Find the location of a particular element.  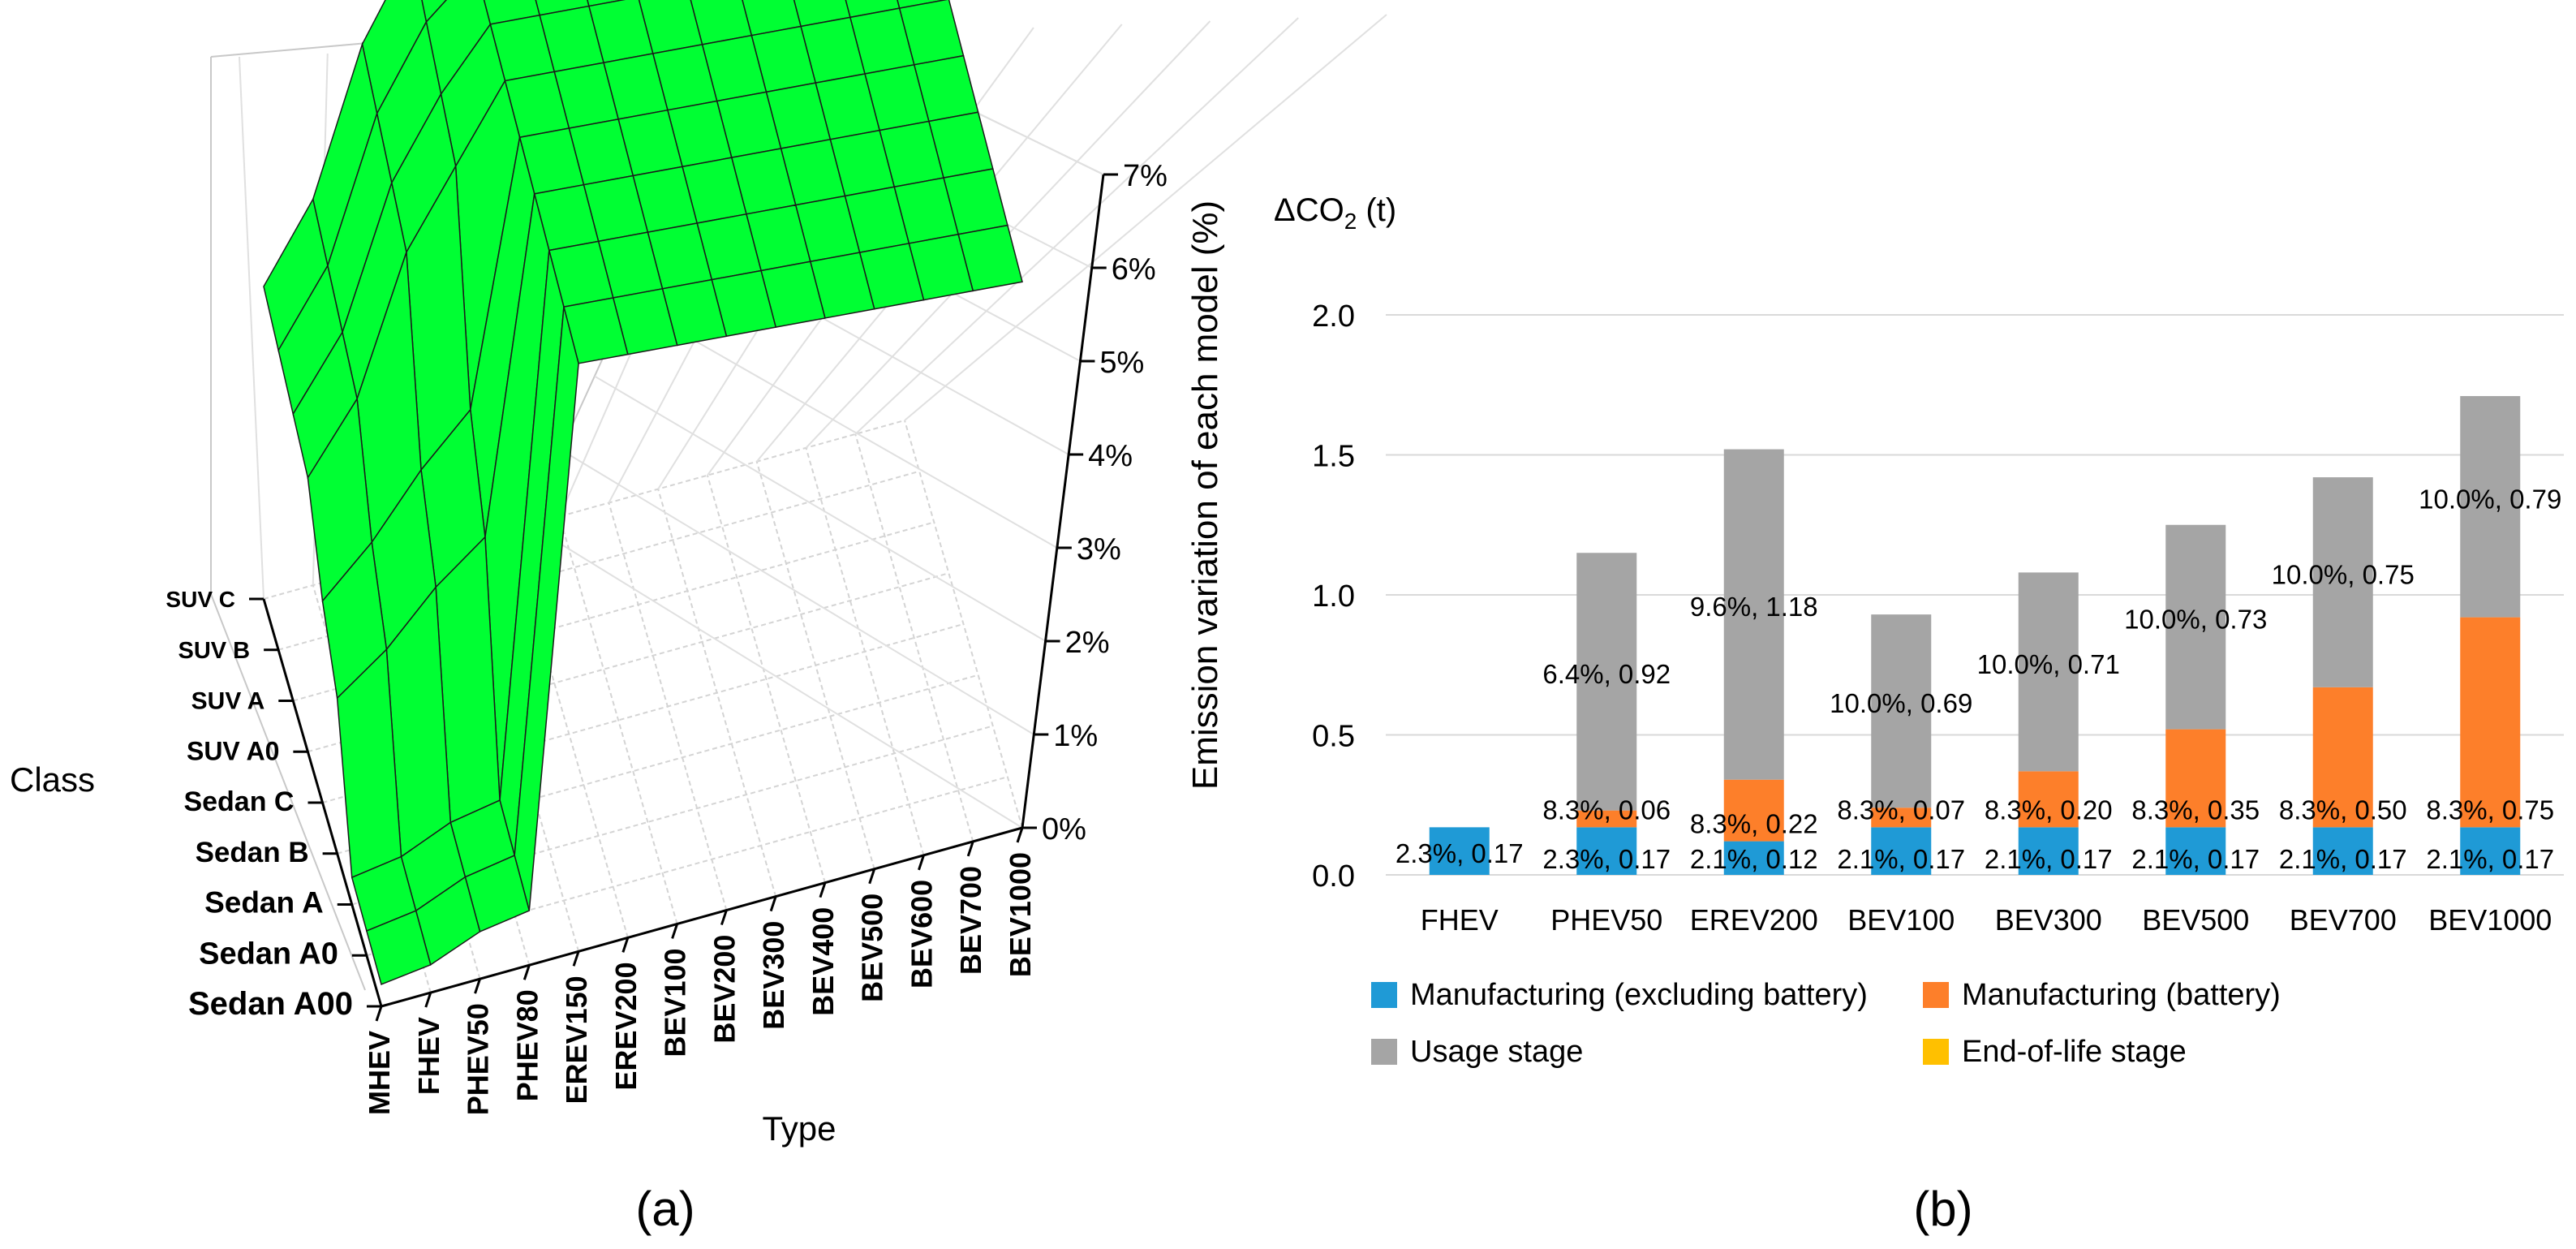

data-label: 9.6%, 1.18 is located at coordinates (1754, 607).